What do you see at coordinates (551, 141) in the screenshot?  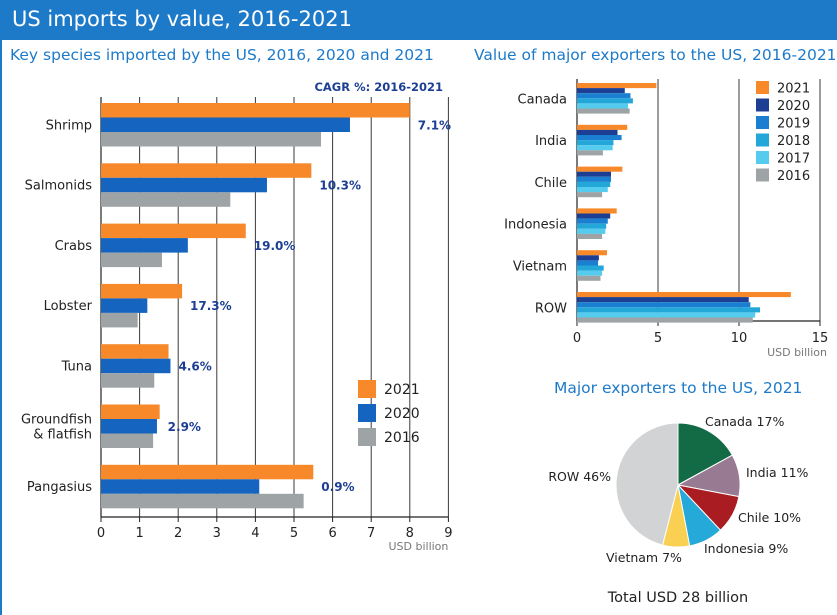 I see `category-label-exporters: India` at bounding box center [551, 141].